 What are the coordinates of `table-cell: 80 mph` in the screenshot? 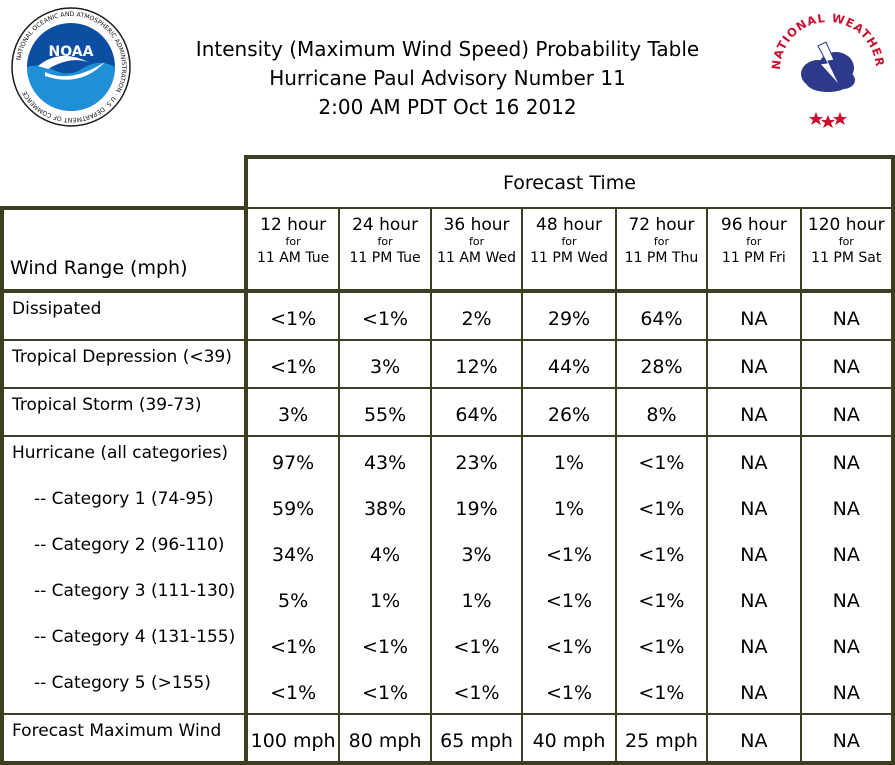 It's located at (384, 739).